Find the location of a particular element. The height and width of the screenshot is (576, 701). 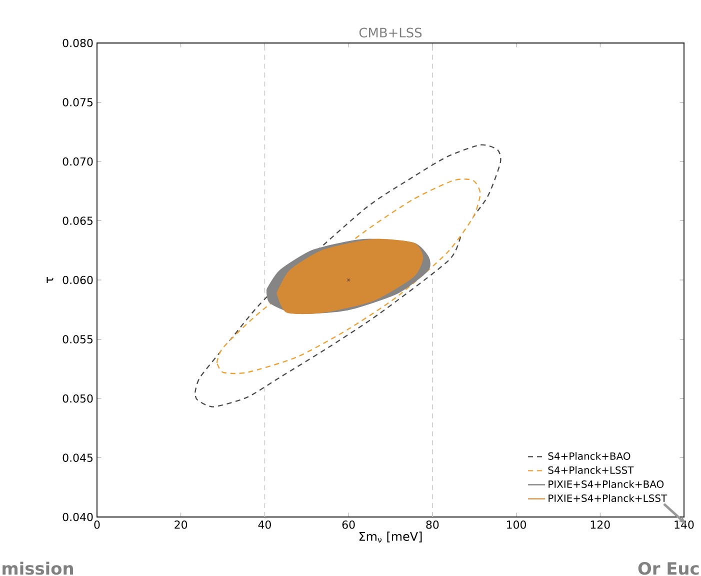

legend-label: PIXIE+S4+Planck+LSST is located at coordinates (608, 498).